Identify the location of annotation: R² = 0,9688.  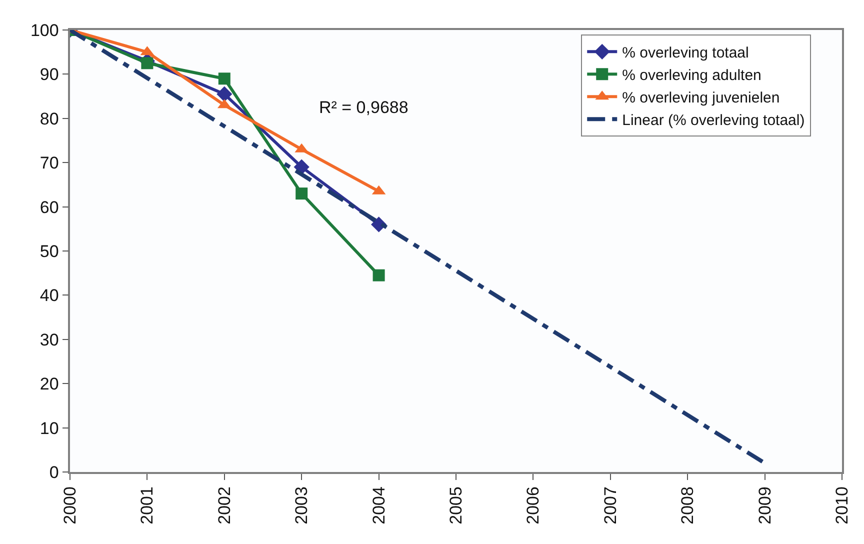
(363, 107).